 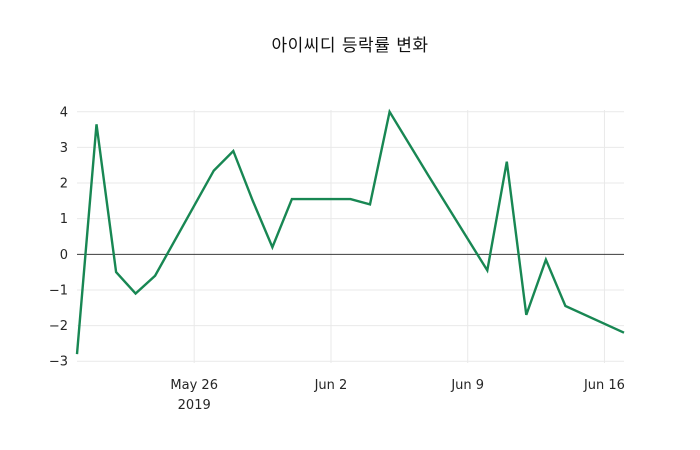 What do you see at coordinates (58, 290) in the screenshot?
I see `y-tick-label: −1` at bounding box center [58, 290].